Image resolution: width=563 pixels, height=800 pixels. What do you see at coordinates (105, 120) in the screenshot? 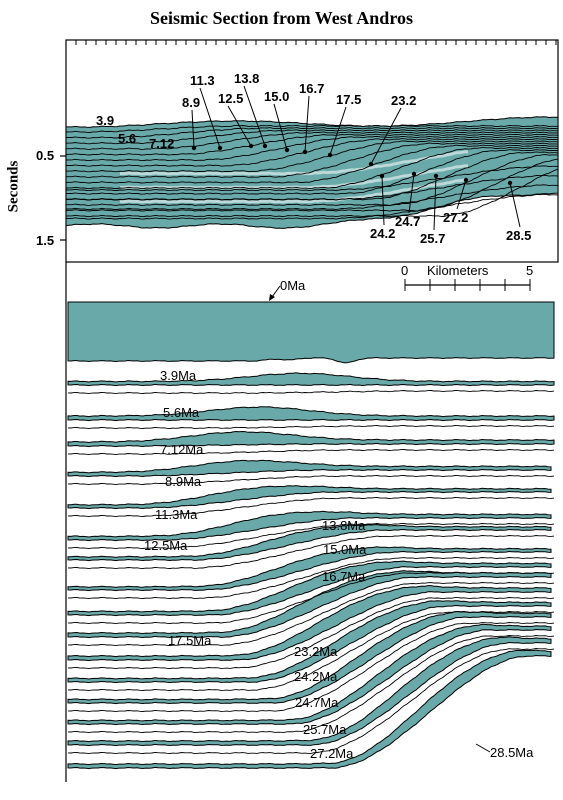
I see `top-label-3-9: 3.9` at bounding box center [105, 120].